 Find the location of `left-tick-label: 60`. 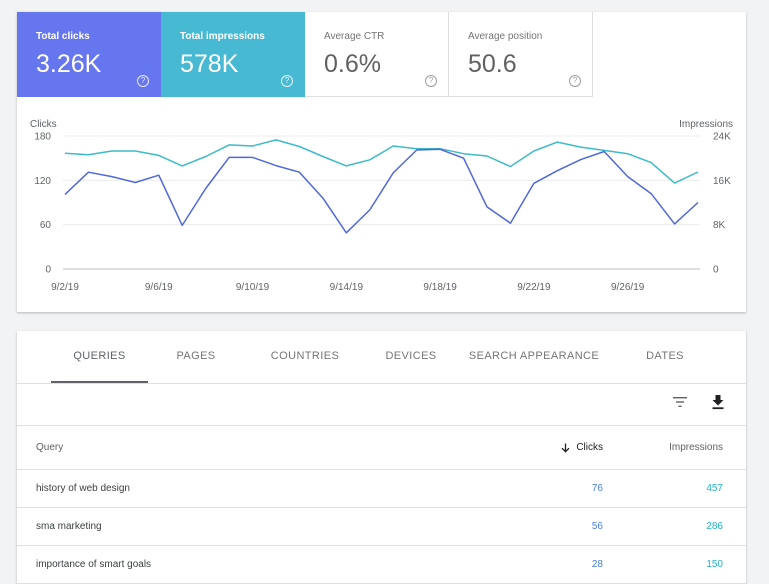

left-tick-label: 60 is located at coordinates (46, 225).